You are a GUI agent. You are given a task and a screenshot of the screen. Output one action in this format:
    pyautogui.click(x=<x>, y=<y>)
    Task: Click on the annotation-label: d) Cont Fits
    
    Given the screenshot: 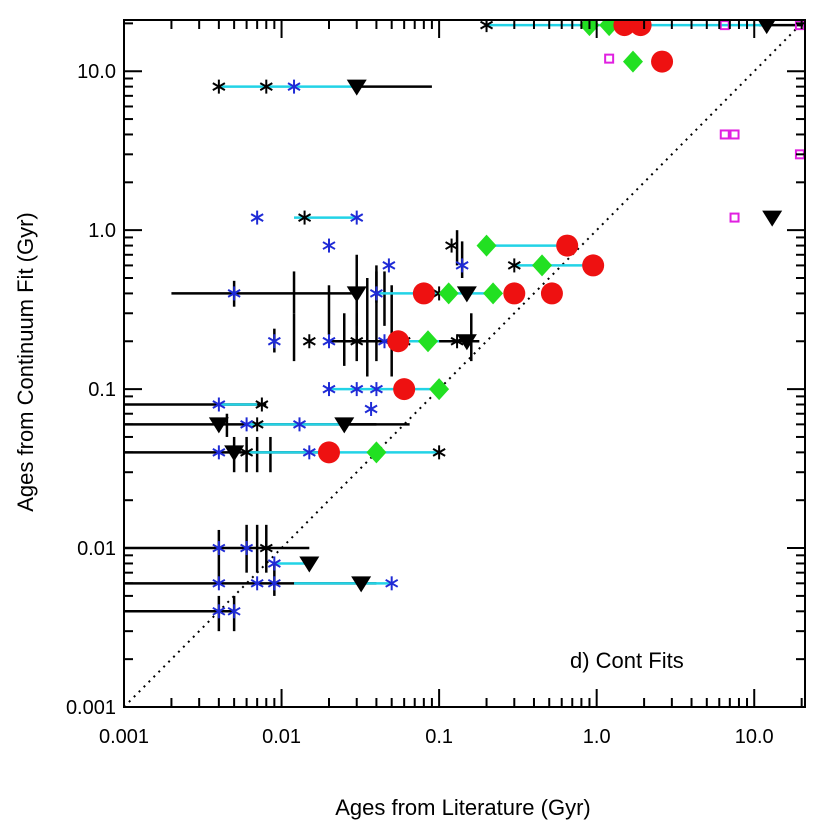 What is the action you would take?
    pyautogui.click(x=627, y=660)
    